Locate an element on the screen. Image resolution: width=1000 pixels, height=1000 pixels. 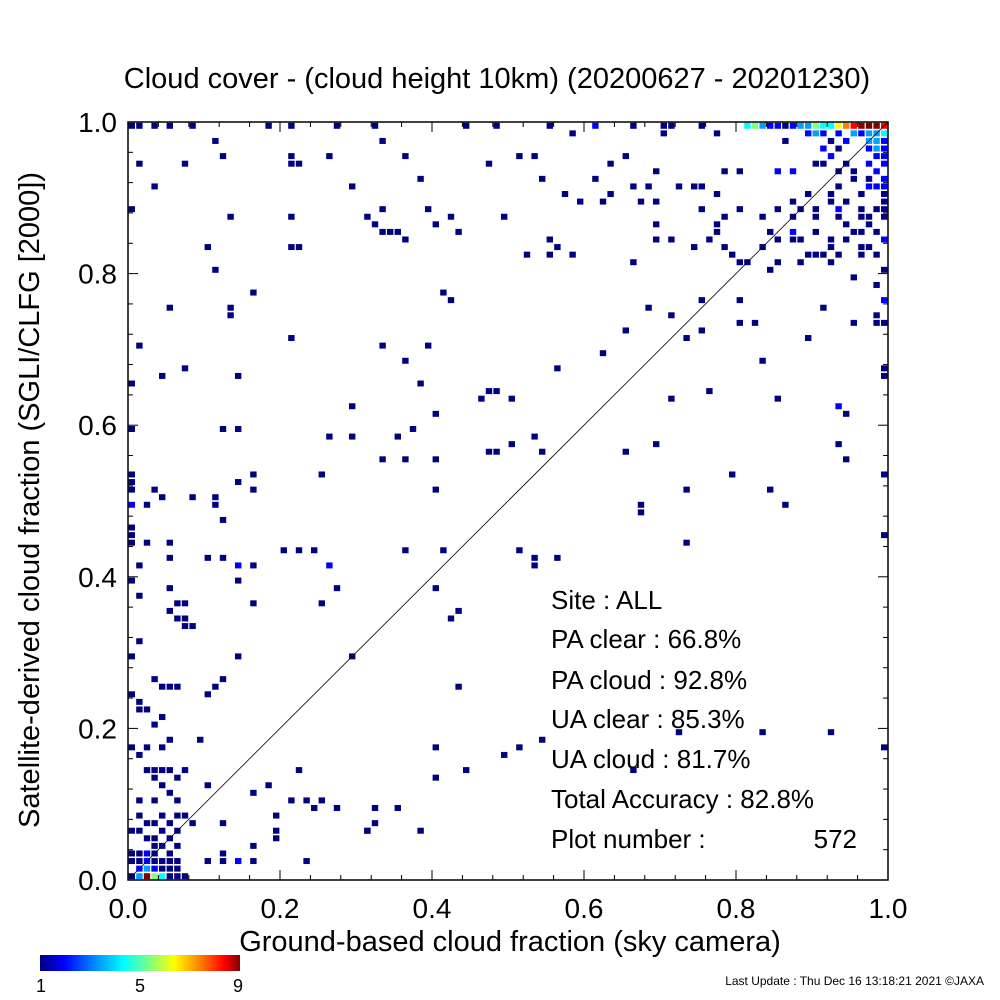
x-tick-label: 0.6 is located at coordinates (584, 908).